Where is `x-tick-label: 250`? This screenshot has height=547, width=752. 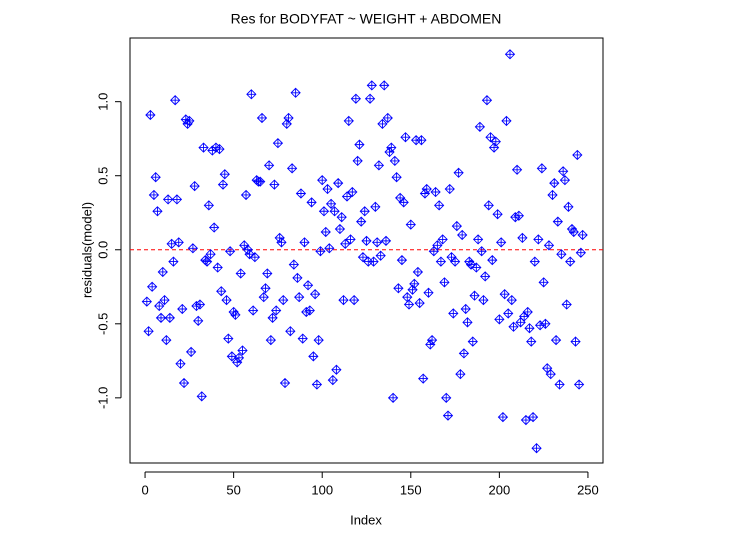
x-tick-label: 250 is located at coordinates (588, 489).